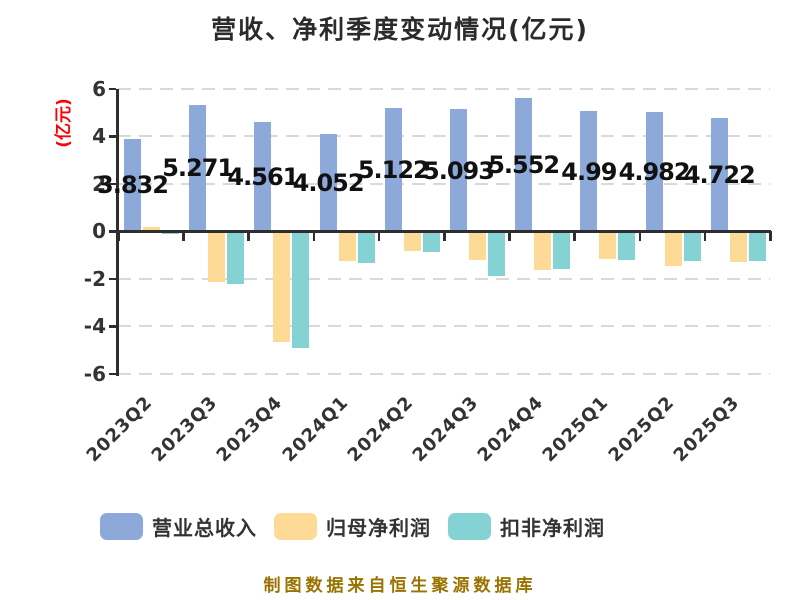  I want to click on bar-net-profit-2023Q2, so click(151, 228).